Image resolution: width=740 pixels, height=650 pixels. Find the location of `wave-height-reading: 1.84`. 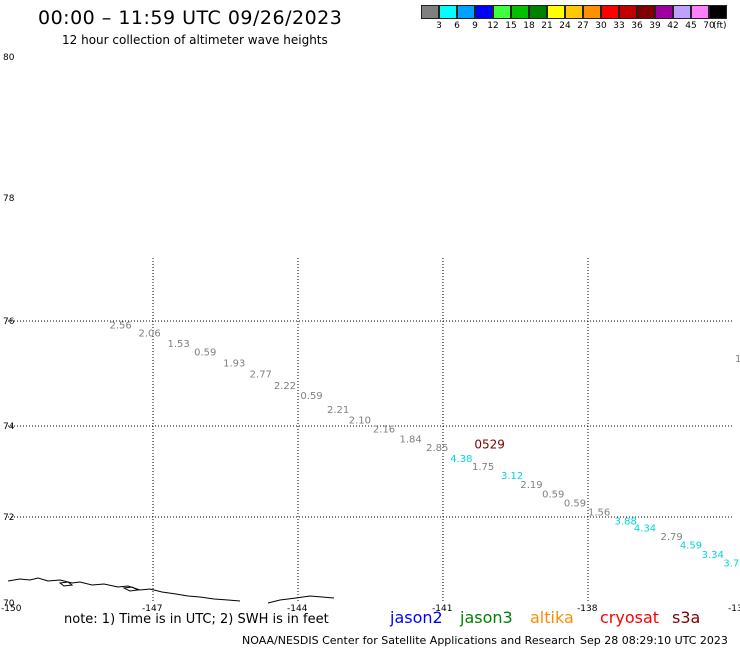

wave-height-reading: 1.84 is located at coordinates (411, 439).